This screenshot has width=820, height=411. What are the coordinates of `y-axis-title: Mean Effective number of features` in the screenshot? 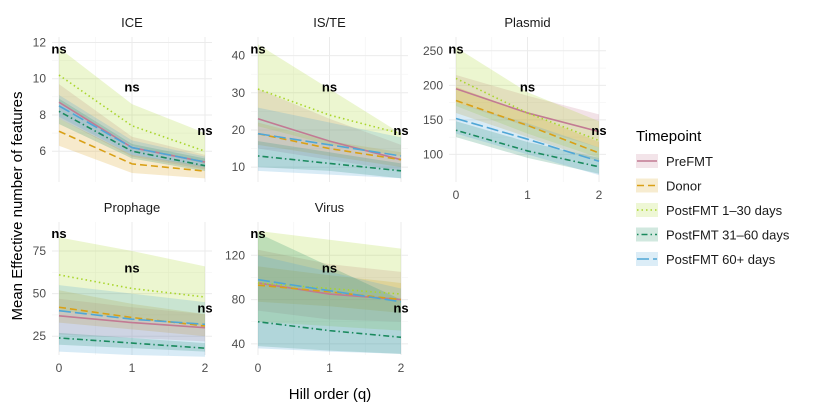 It's located at (17, 205).